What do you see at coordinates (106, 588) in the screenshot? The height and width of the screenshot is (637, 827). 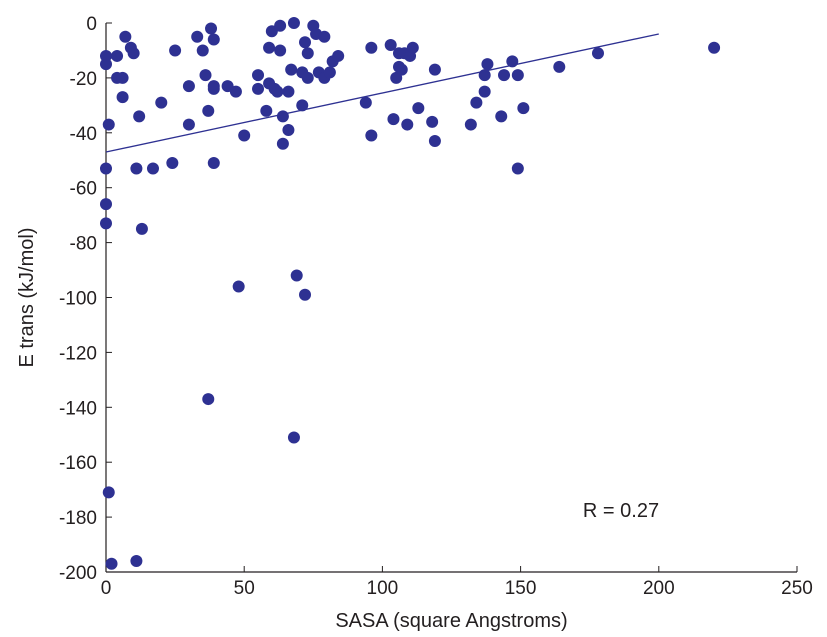 I see `x-tick-label: 0` at bounding box center [106, 588].